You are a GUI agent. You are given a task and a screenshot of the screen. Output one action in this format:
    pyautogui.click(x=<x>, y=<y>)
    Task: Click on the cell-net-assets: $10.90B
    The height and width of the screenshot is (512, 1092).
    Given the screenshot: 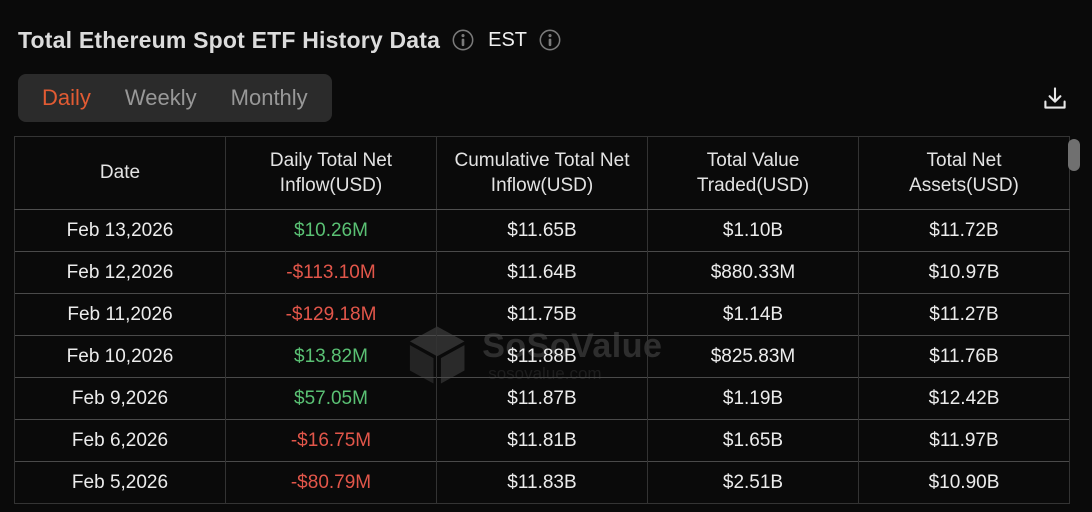 What is the action you would take?
    pyautogui.click(x=964, y=482)
    